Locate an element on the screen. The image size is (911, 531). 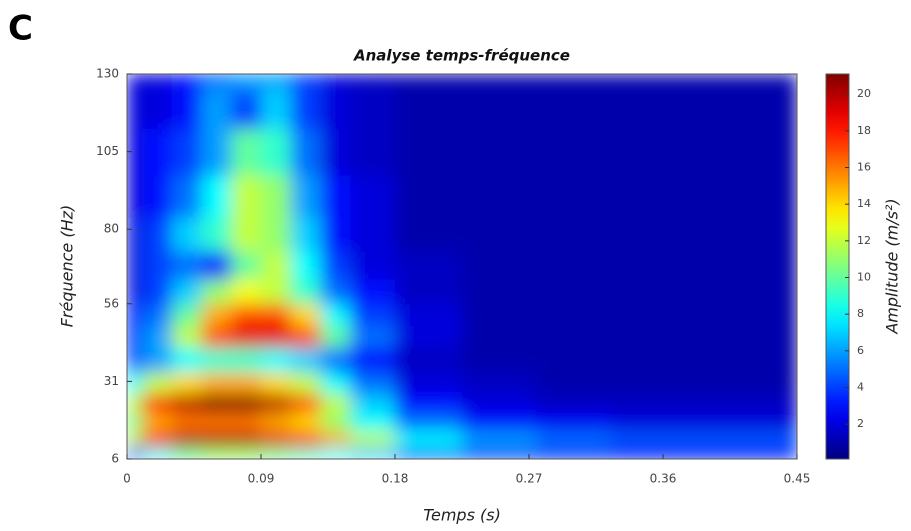
y-tick-label: 130 is located at coordinates (107, 74).